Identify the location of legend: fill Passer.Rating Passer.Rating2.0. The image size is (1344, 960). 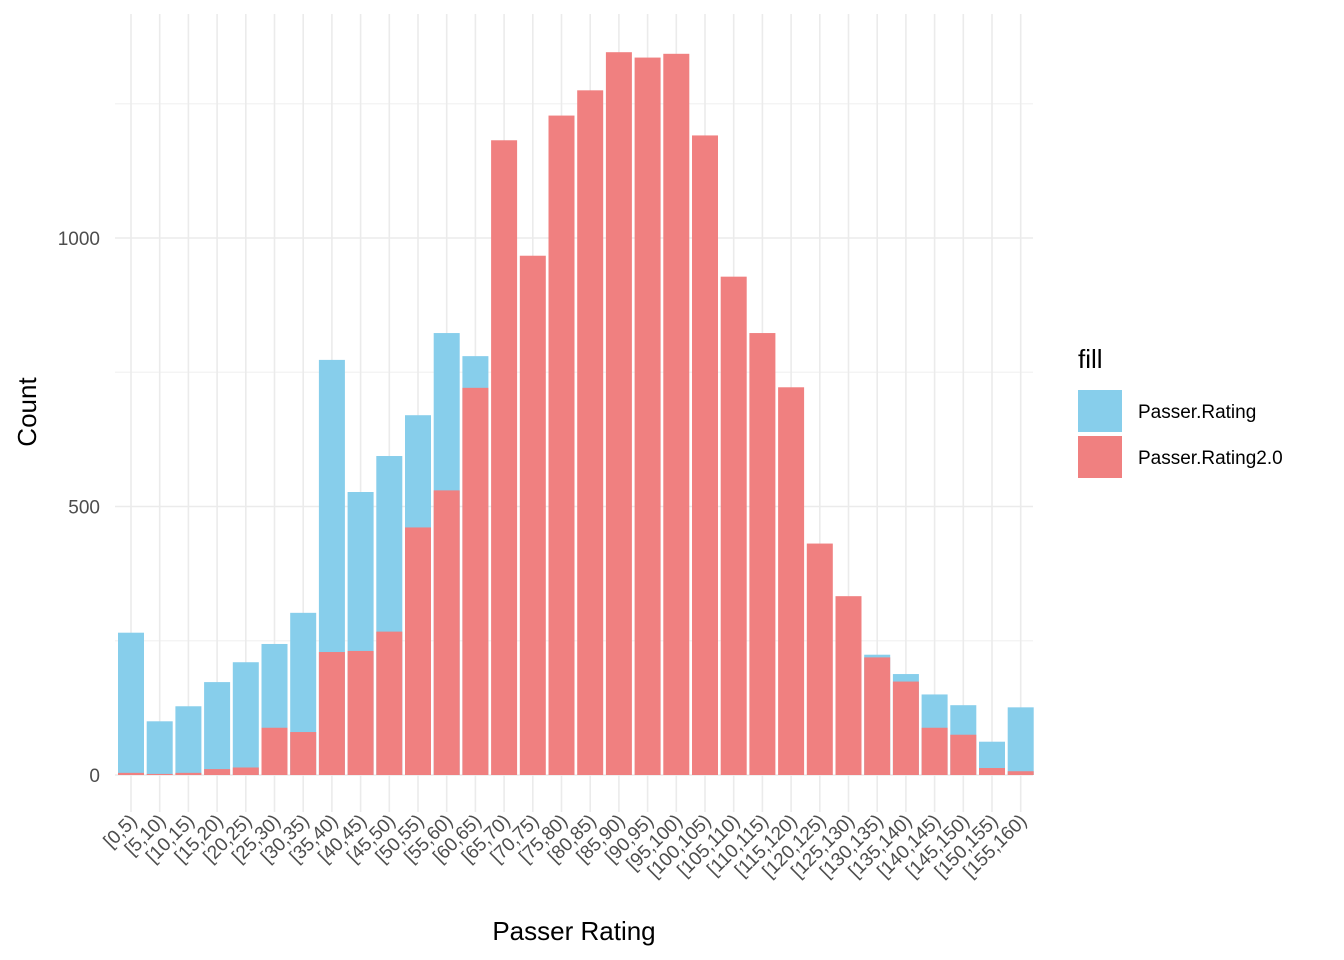
(1180, 411).